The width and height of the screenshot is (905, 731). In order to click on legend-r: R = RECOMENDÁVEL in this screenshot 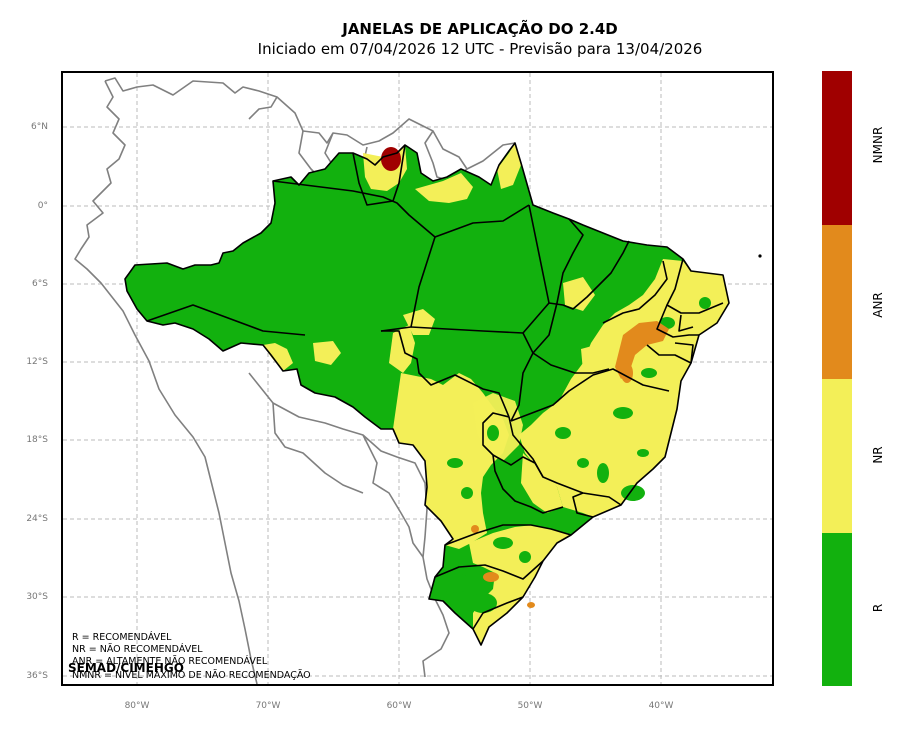, I will do `click(122, 637)`.